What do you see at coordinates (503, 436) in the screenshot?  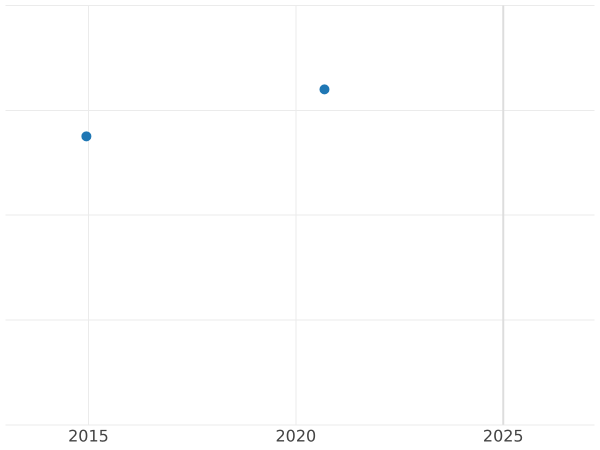 I see `x-tick-label: 2025` at bounding box center [503, 436].